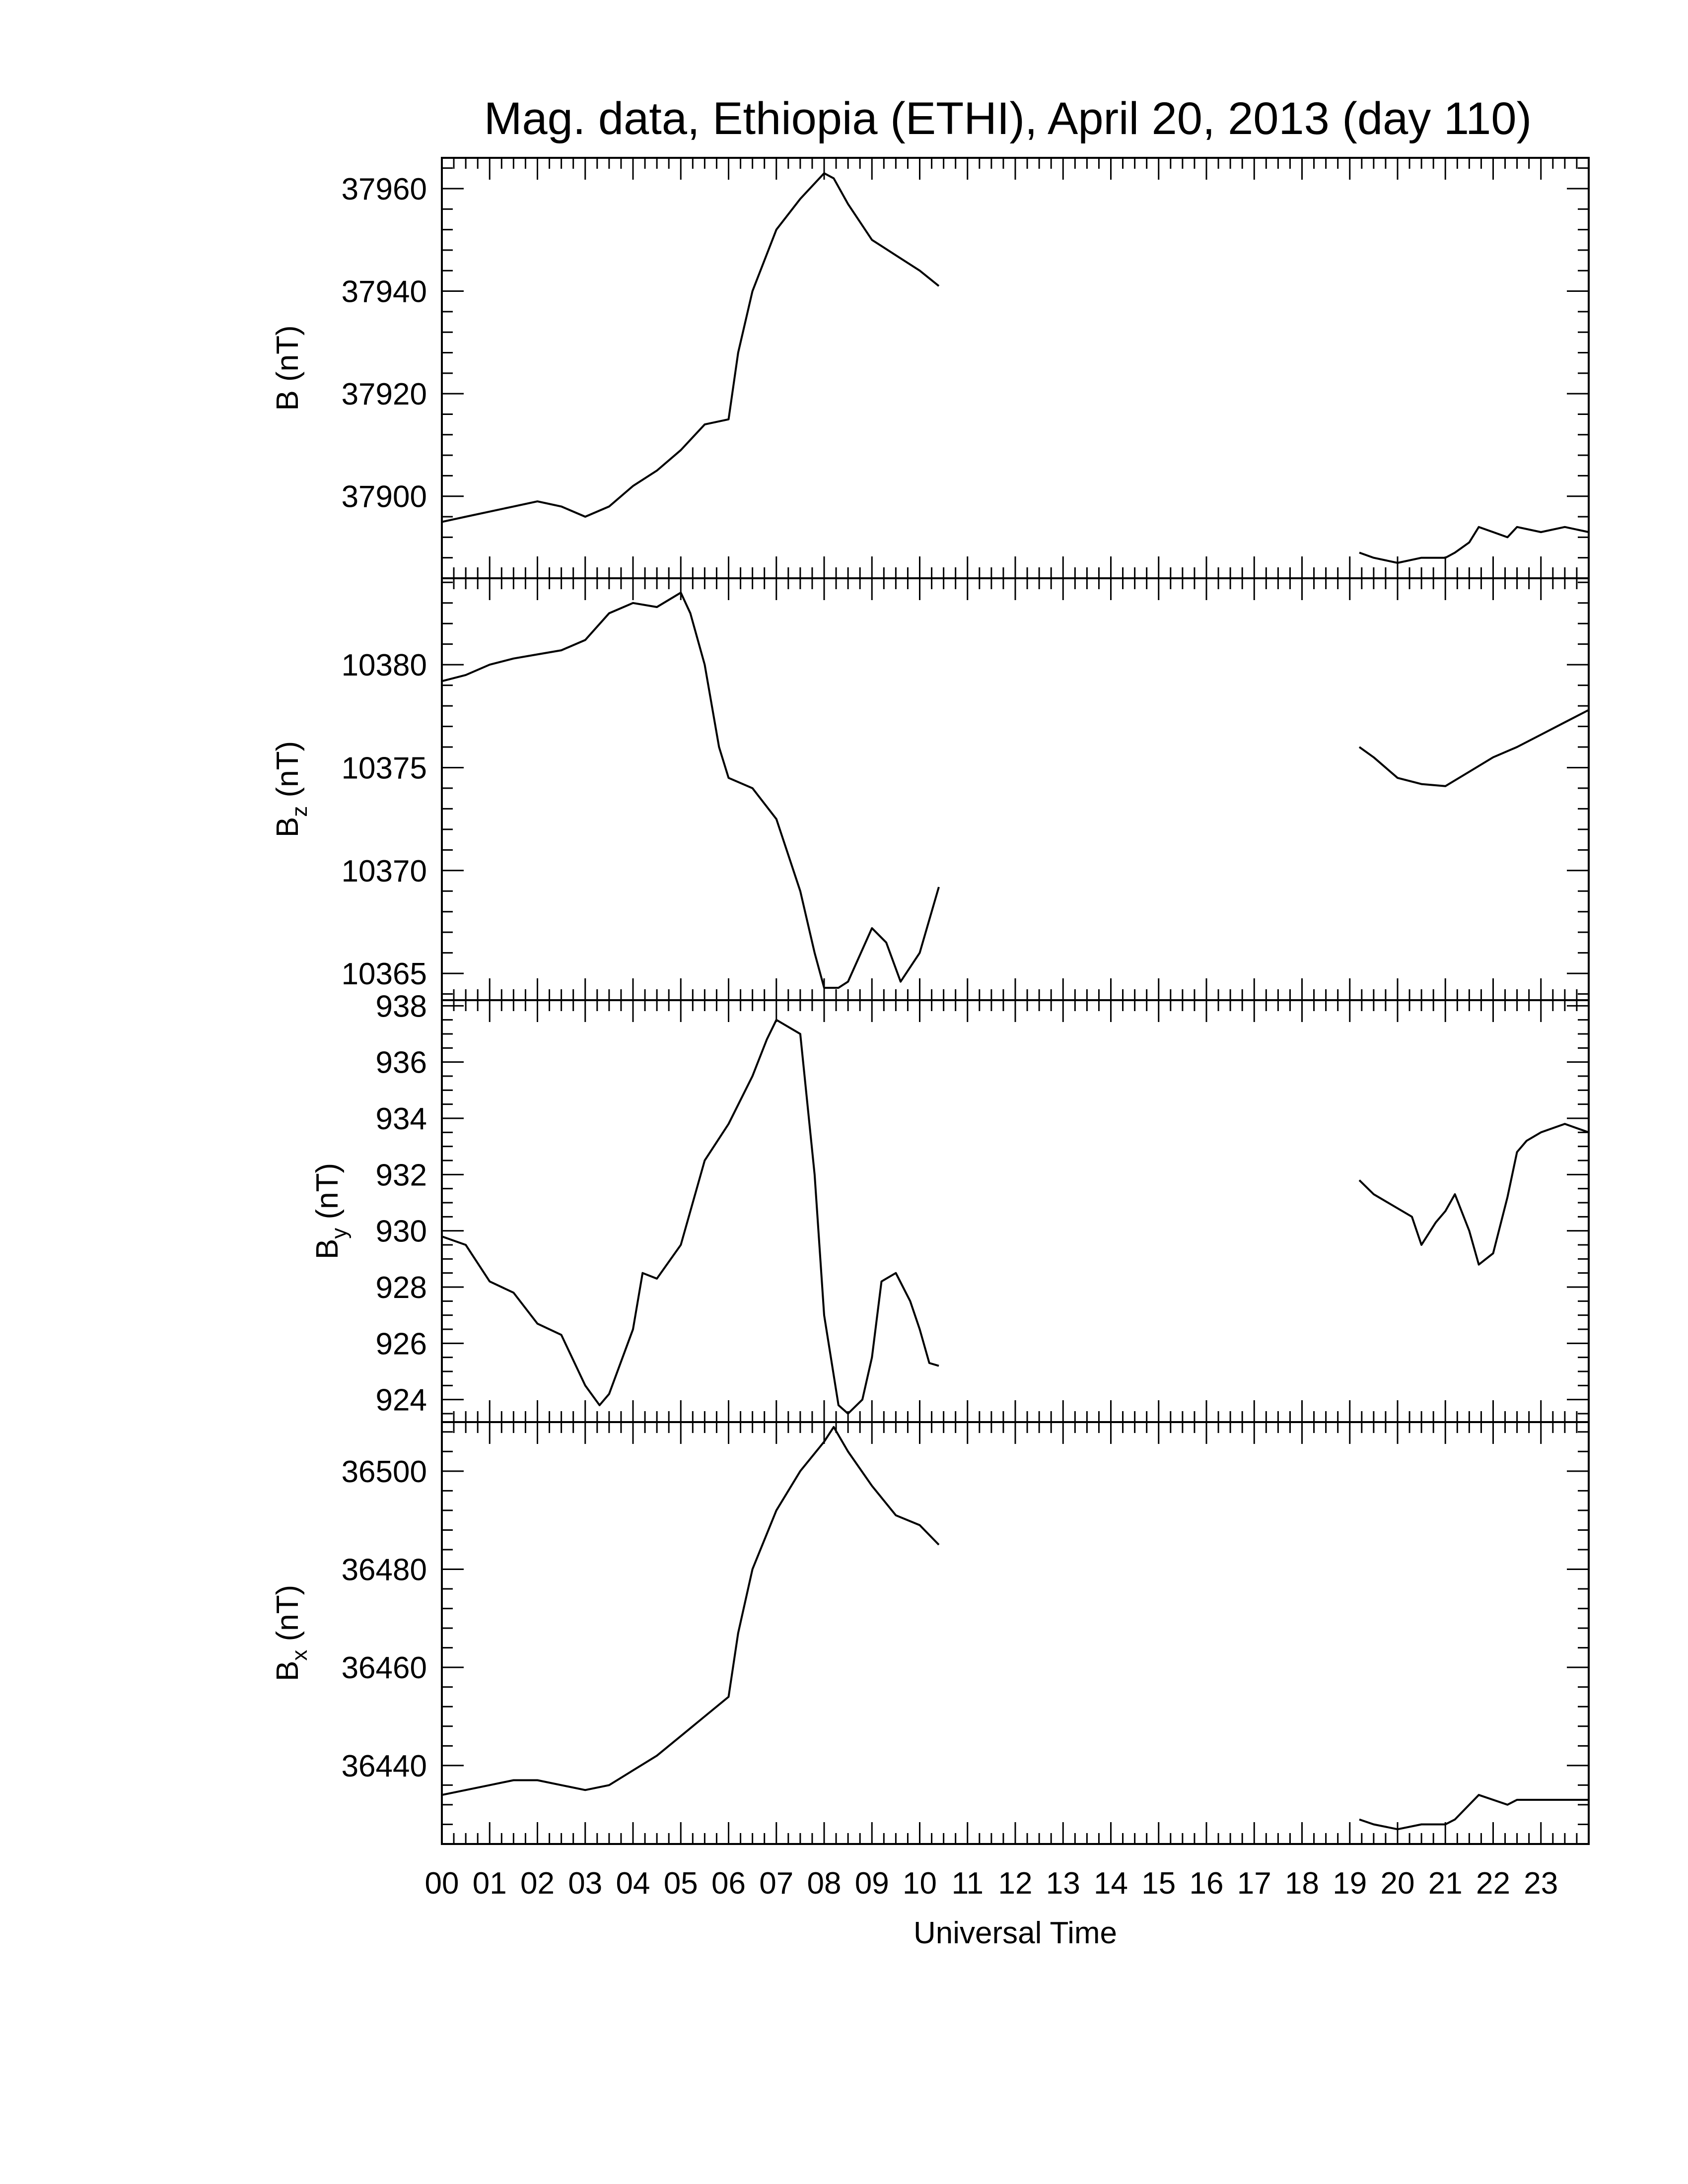 This screenshot has height=2184, width=1688. I want to click on x-tick-label: 18, so click(1302, 1883).